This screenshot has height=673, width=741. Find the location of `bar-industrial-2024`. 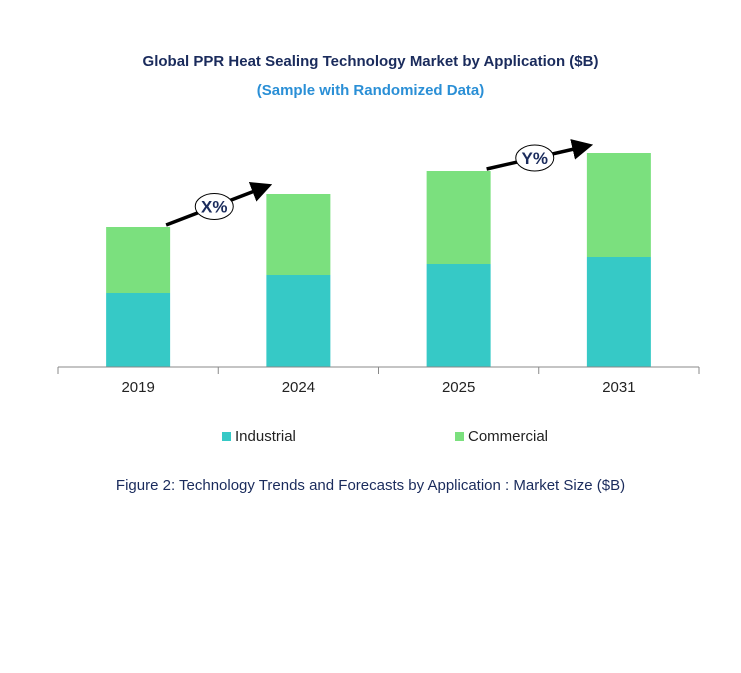

bar-industrial-2024 is located at coordinates (298, 321).